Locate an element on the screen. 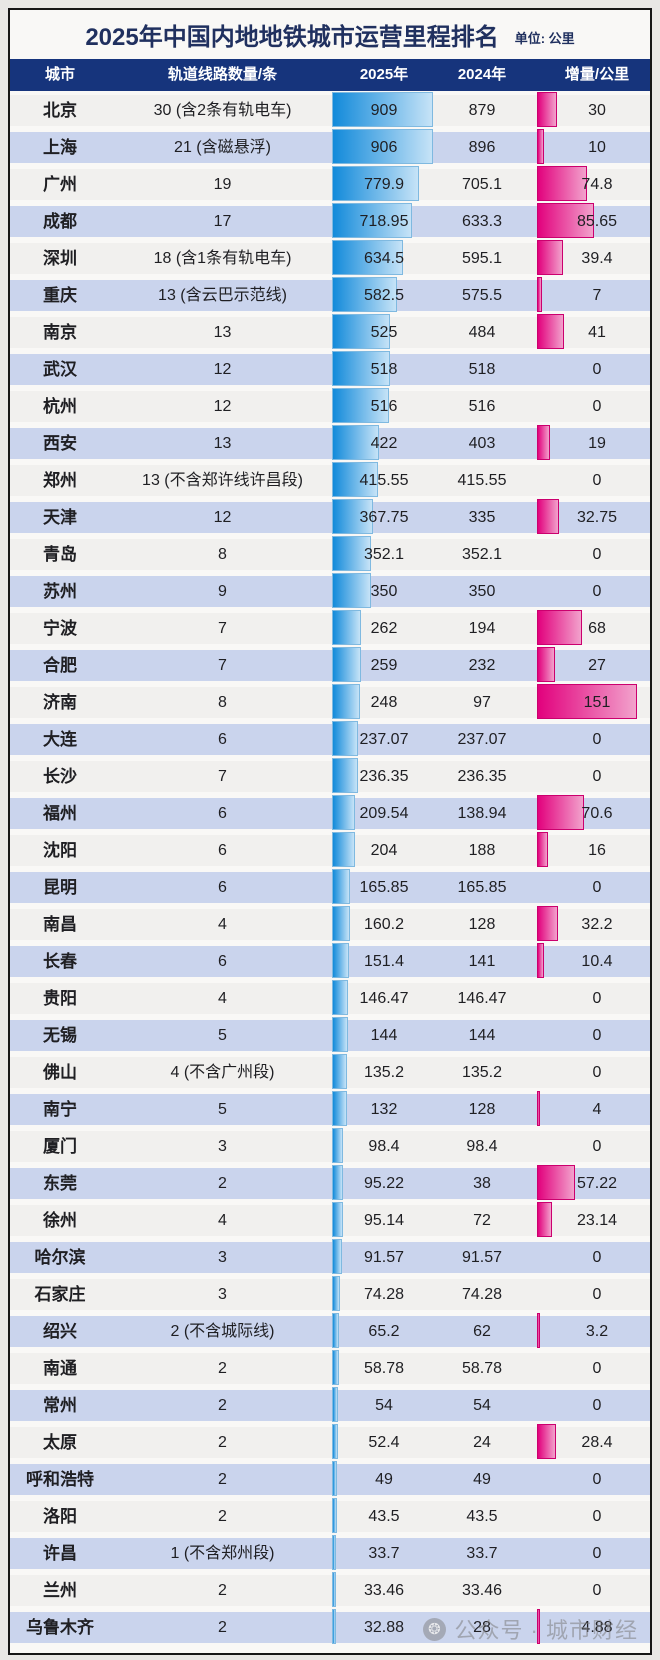 The width and height of the screenshot is (660, 1660). mileage-2024-value: 135.2 is located at coordinates (482, 1072).